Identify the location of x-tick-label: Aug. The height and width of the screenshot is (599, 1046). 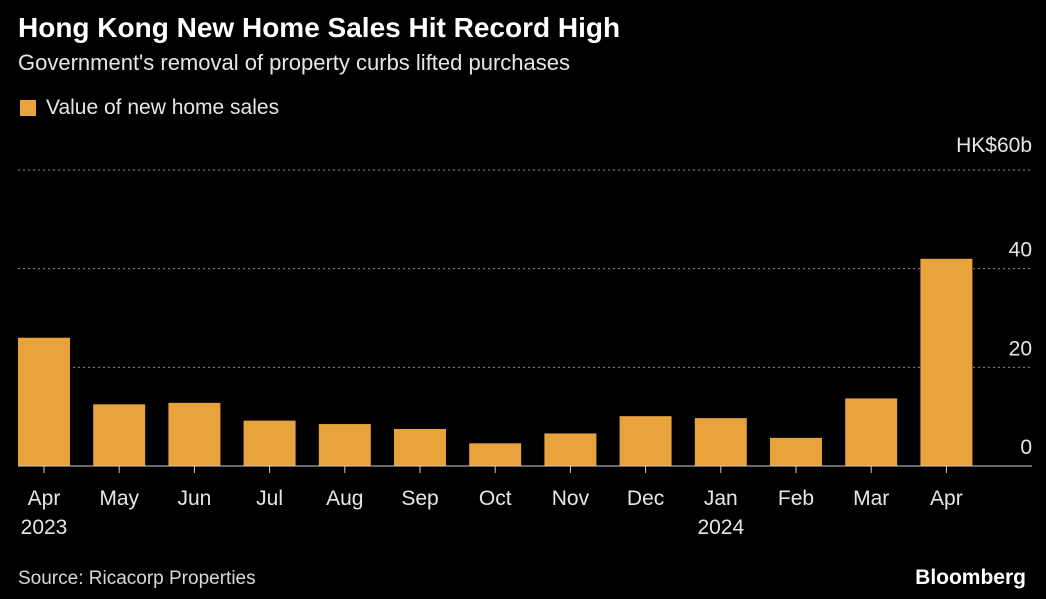
(344, 498).